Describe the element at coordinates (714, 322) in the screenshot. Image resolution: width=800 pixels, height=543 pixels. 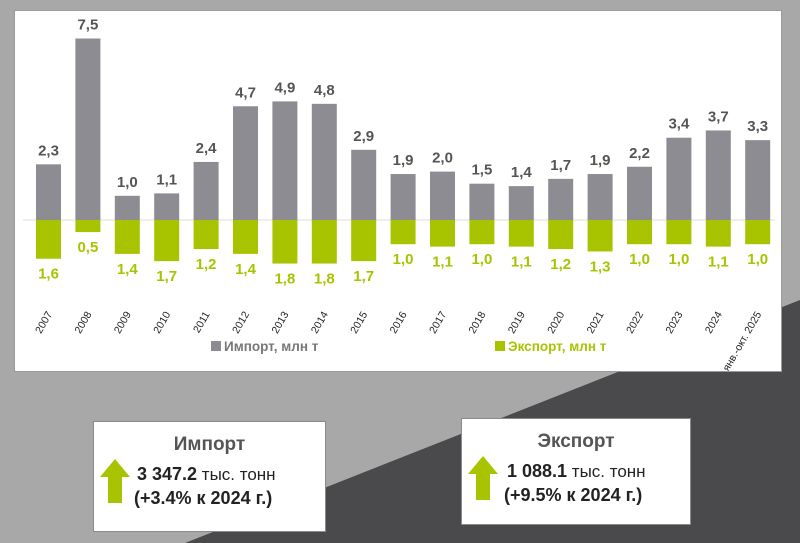
I see `x-tick-label: 2024` at that location.